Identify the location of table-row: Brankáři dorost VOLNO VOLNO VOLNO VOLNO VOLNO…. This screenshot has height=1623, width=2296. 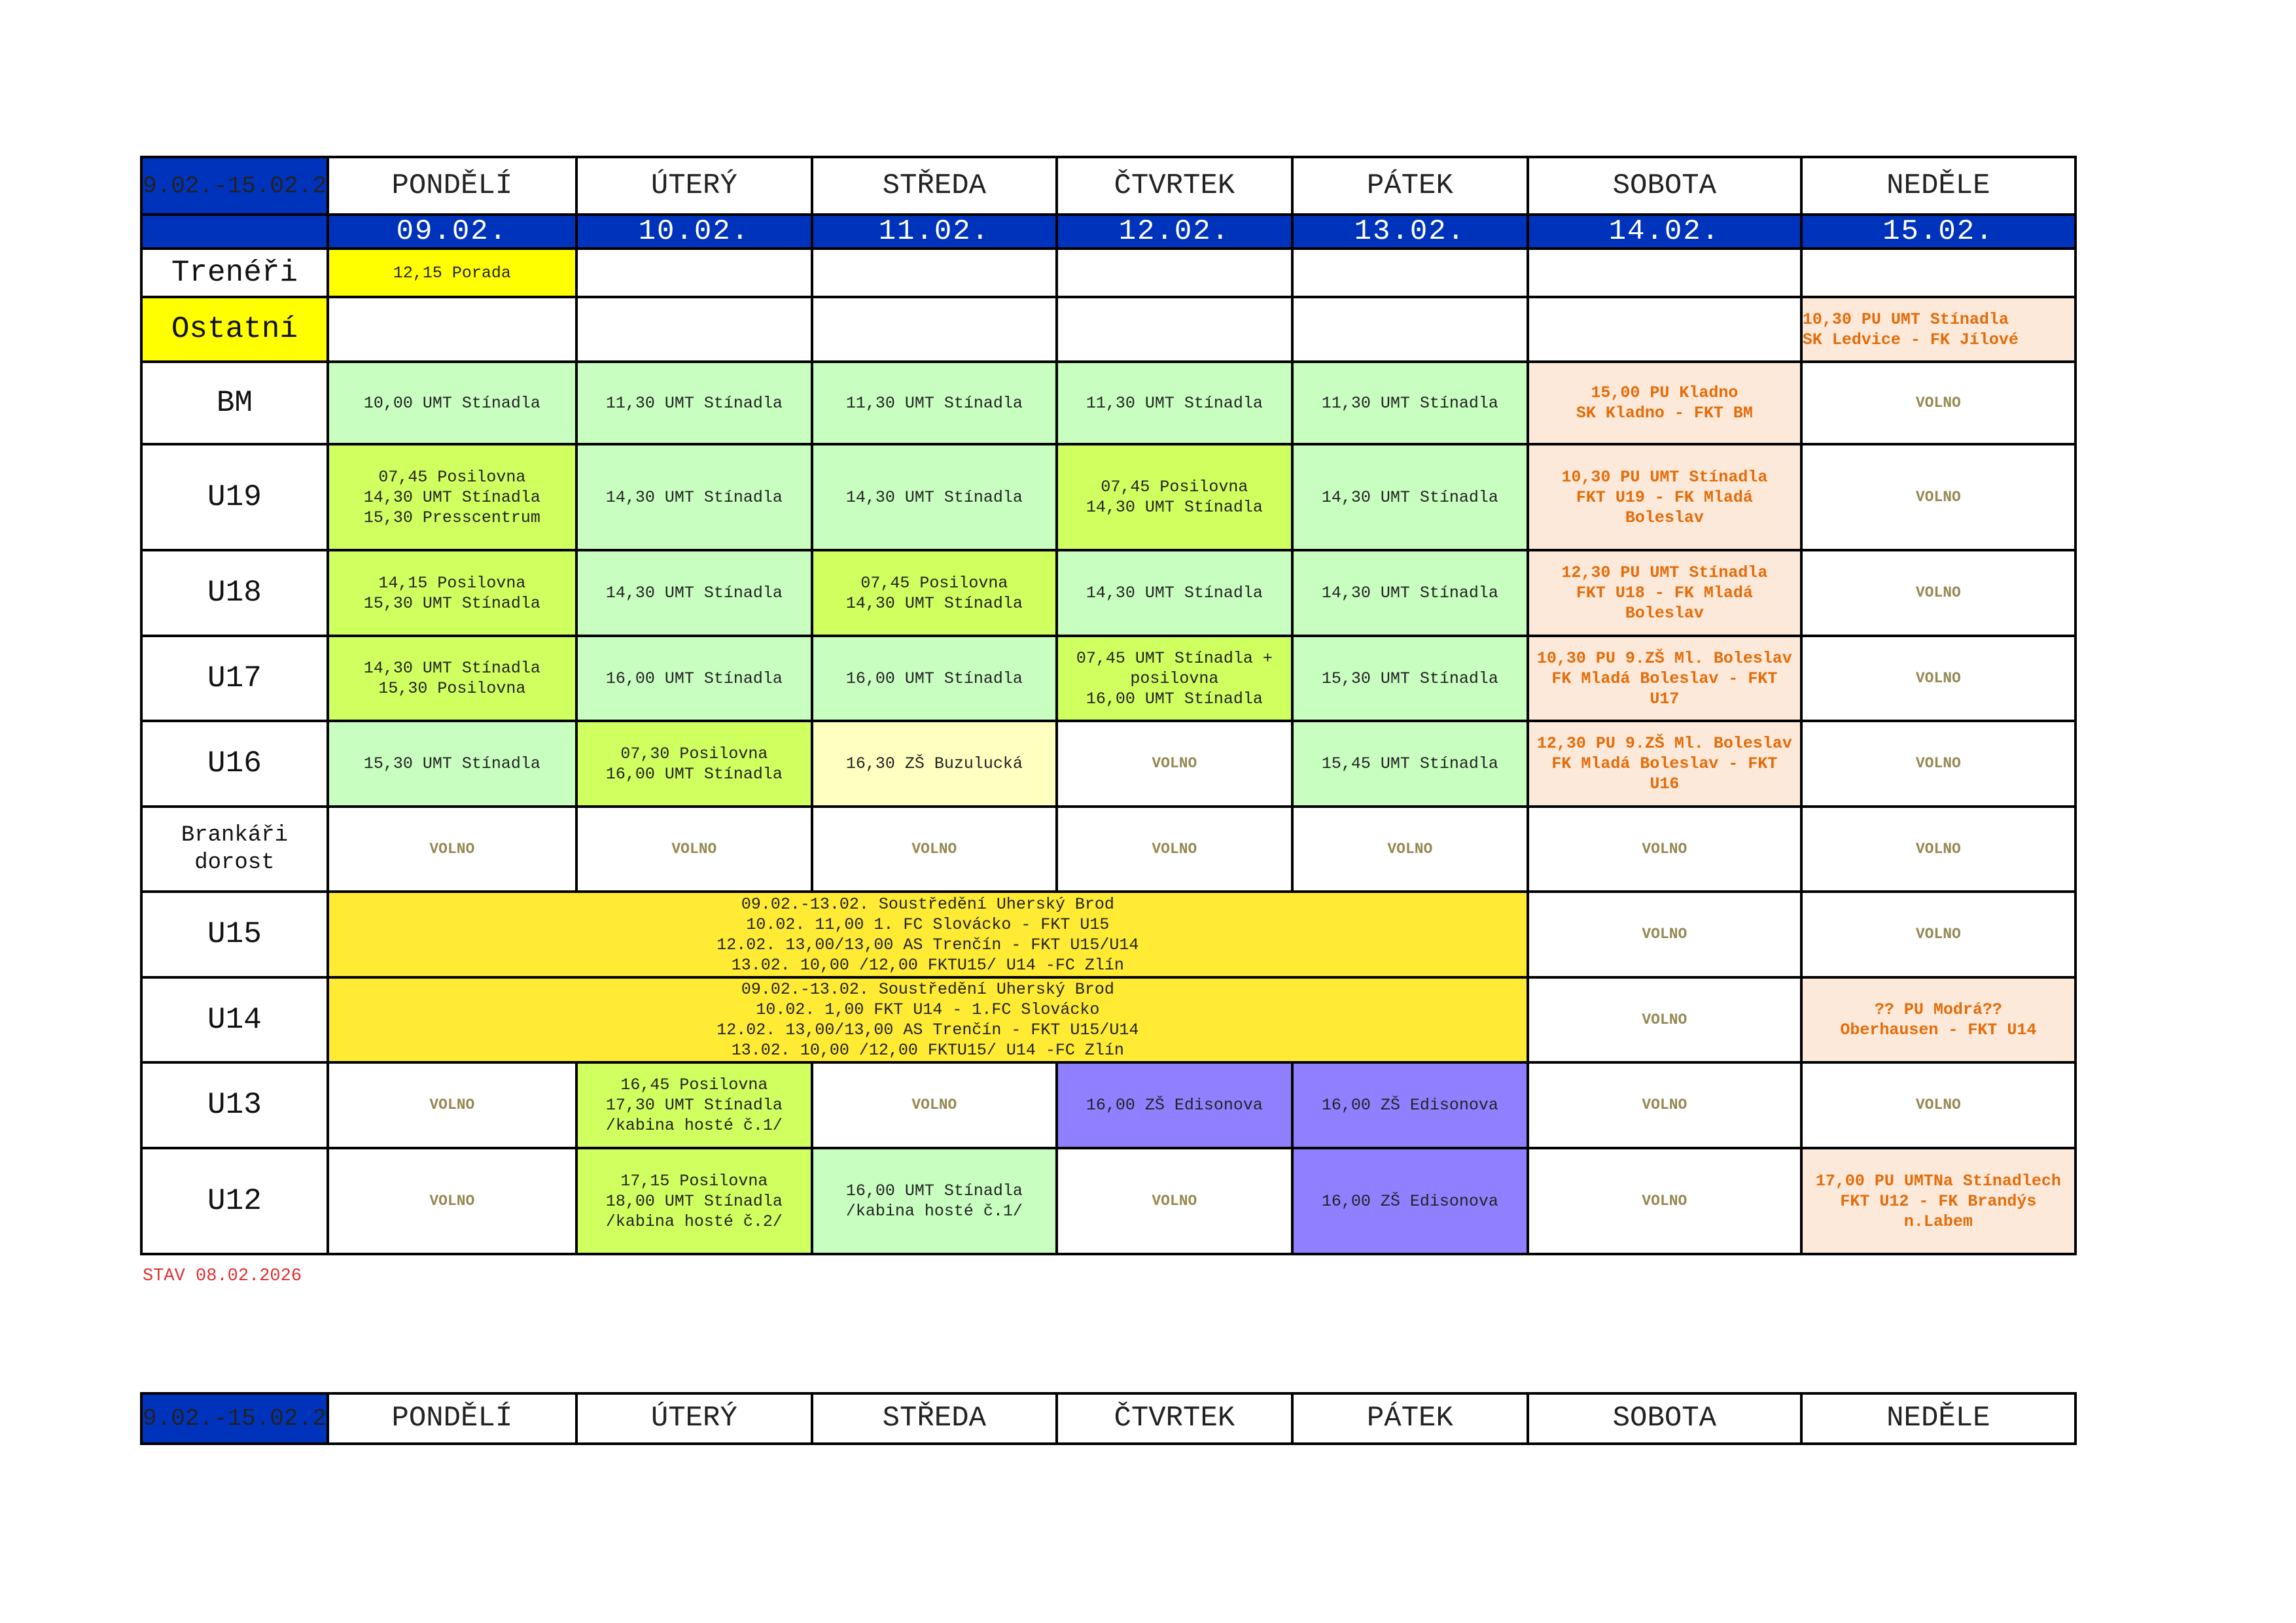
(1108, 849).